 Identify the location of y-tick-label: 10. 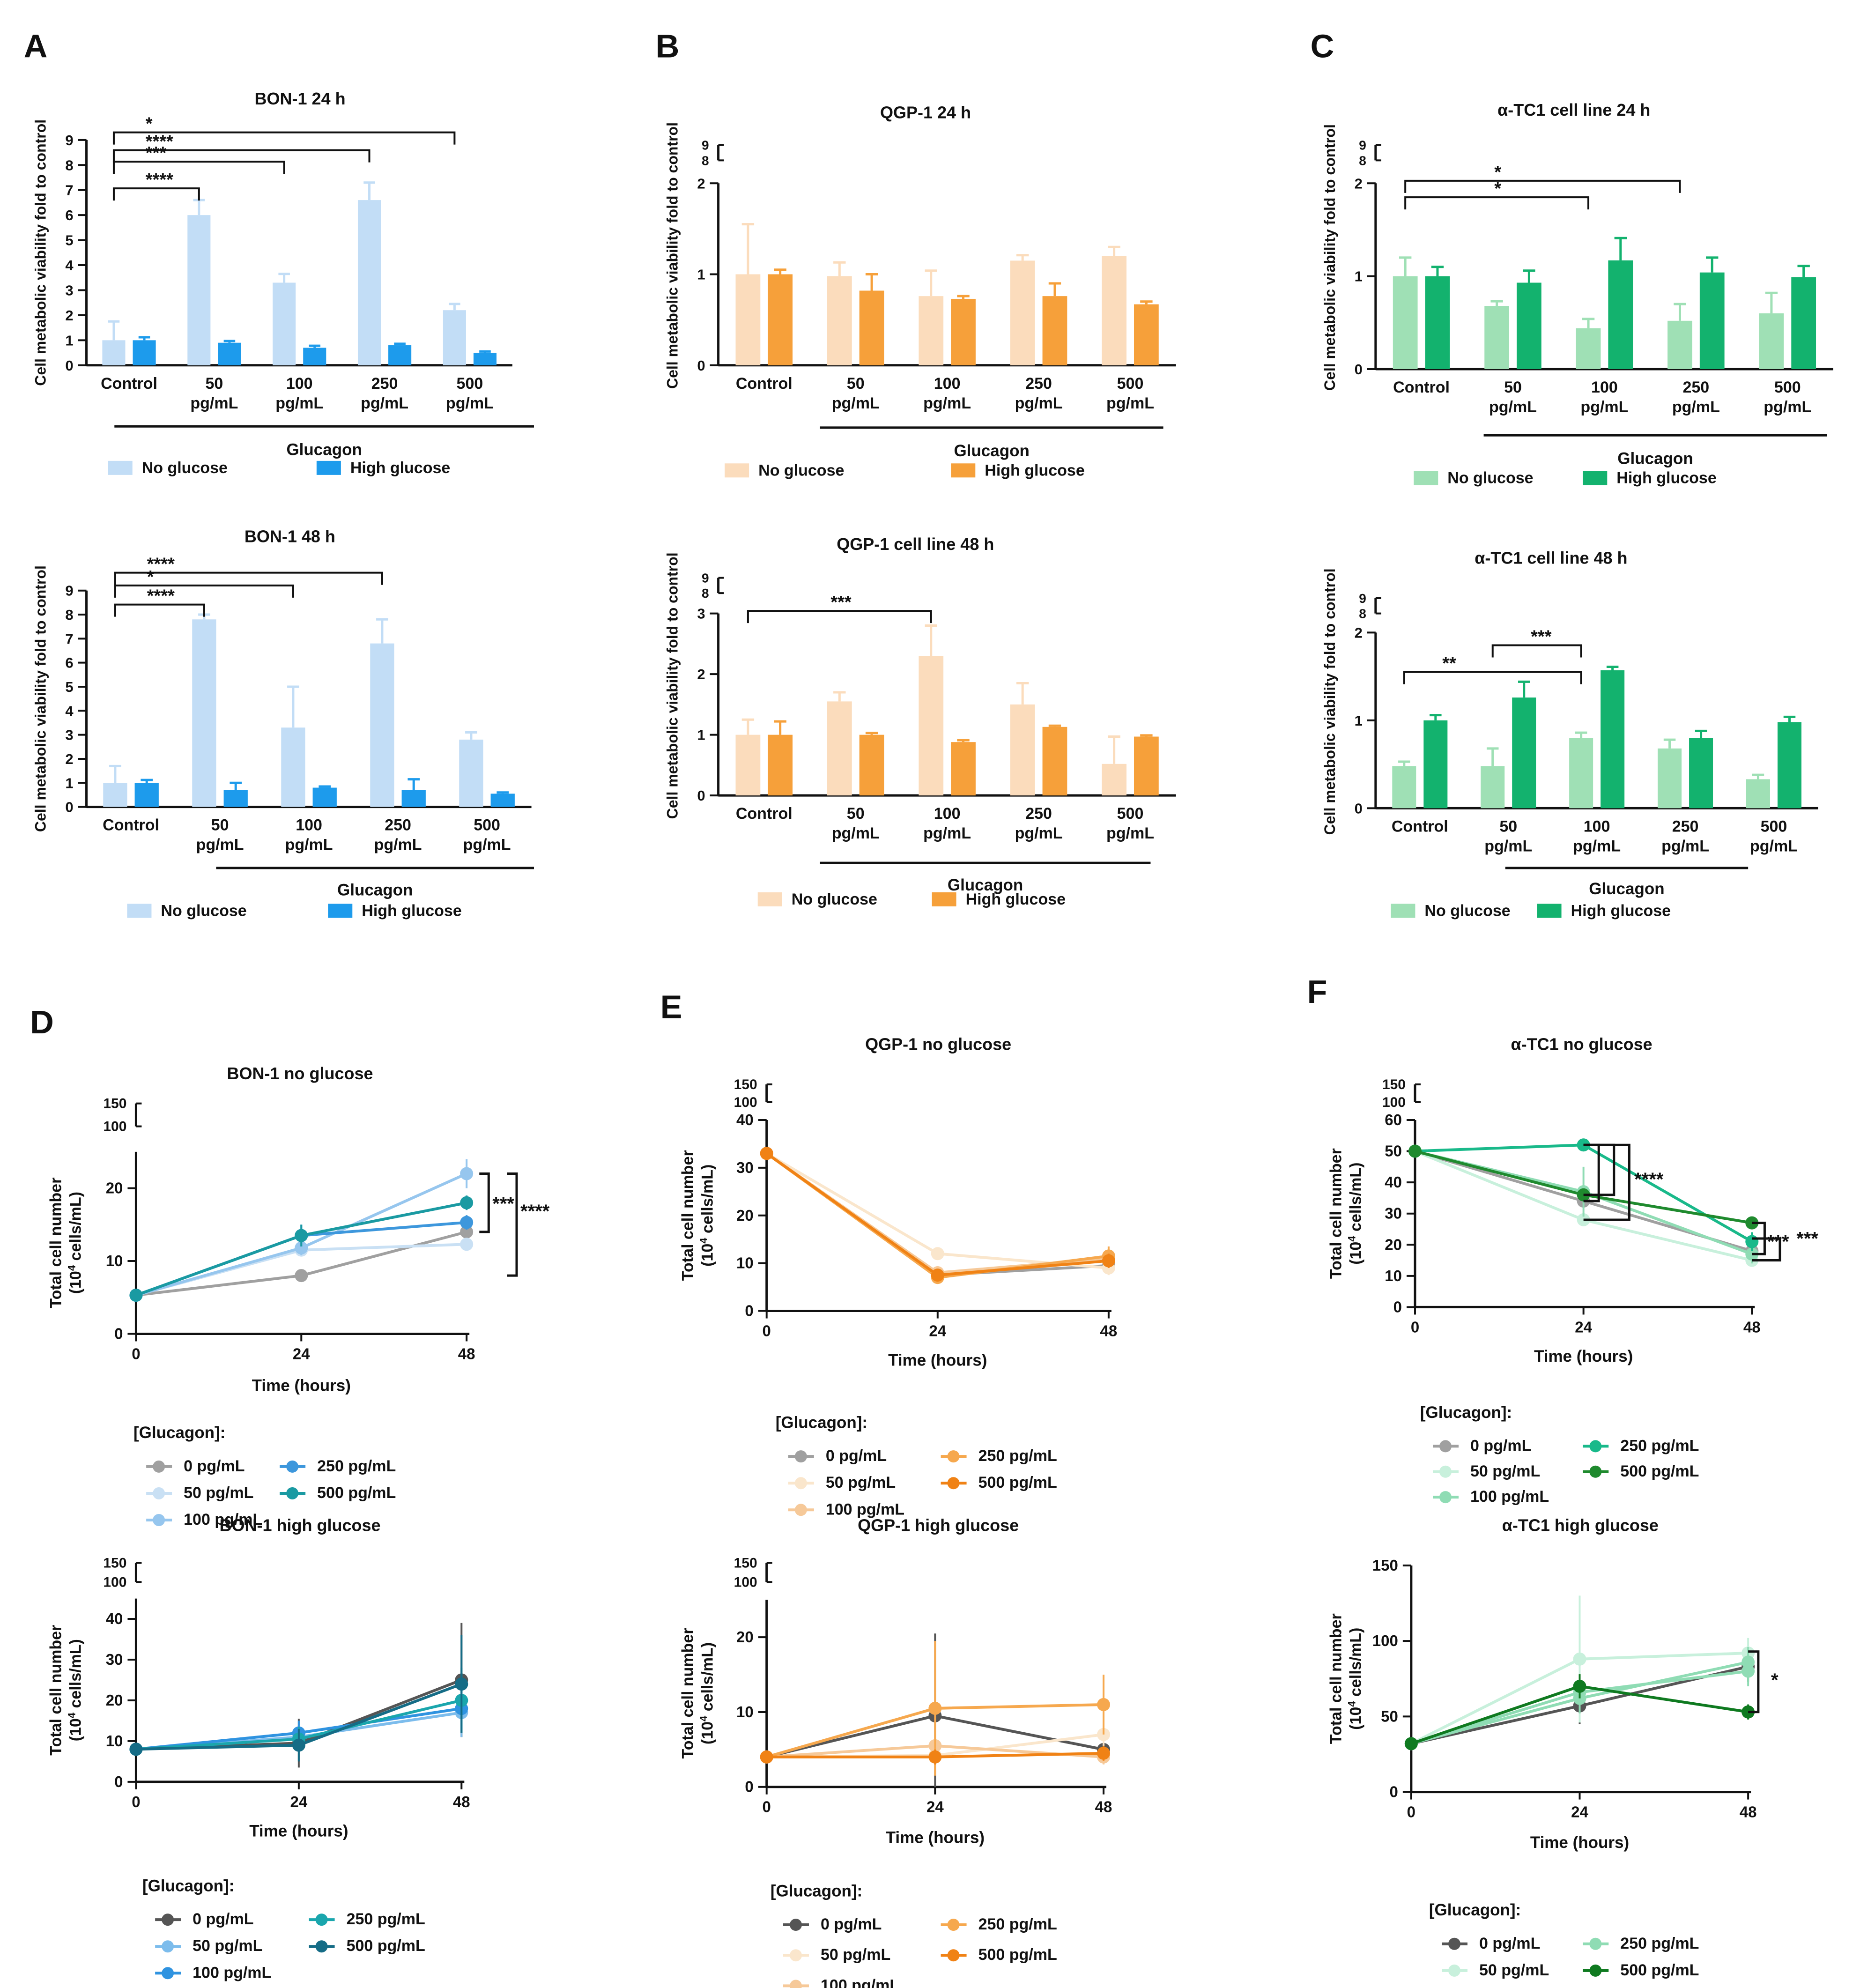
(1393, 1275).